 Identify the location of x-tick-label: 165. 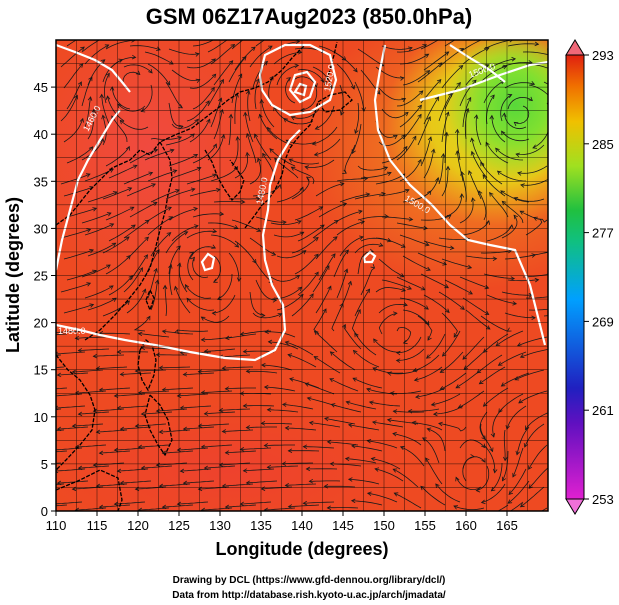
(507, 525).